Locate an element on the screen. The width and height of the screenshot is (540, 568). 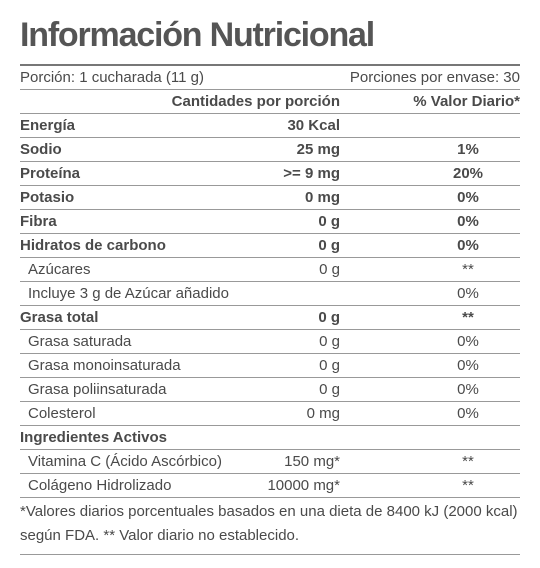
title: Información Nutricional is located at coordinates (197, 35).